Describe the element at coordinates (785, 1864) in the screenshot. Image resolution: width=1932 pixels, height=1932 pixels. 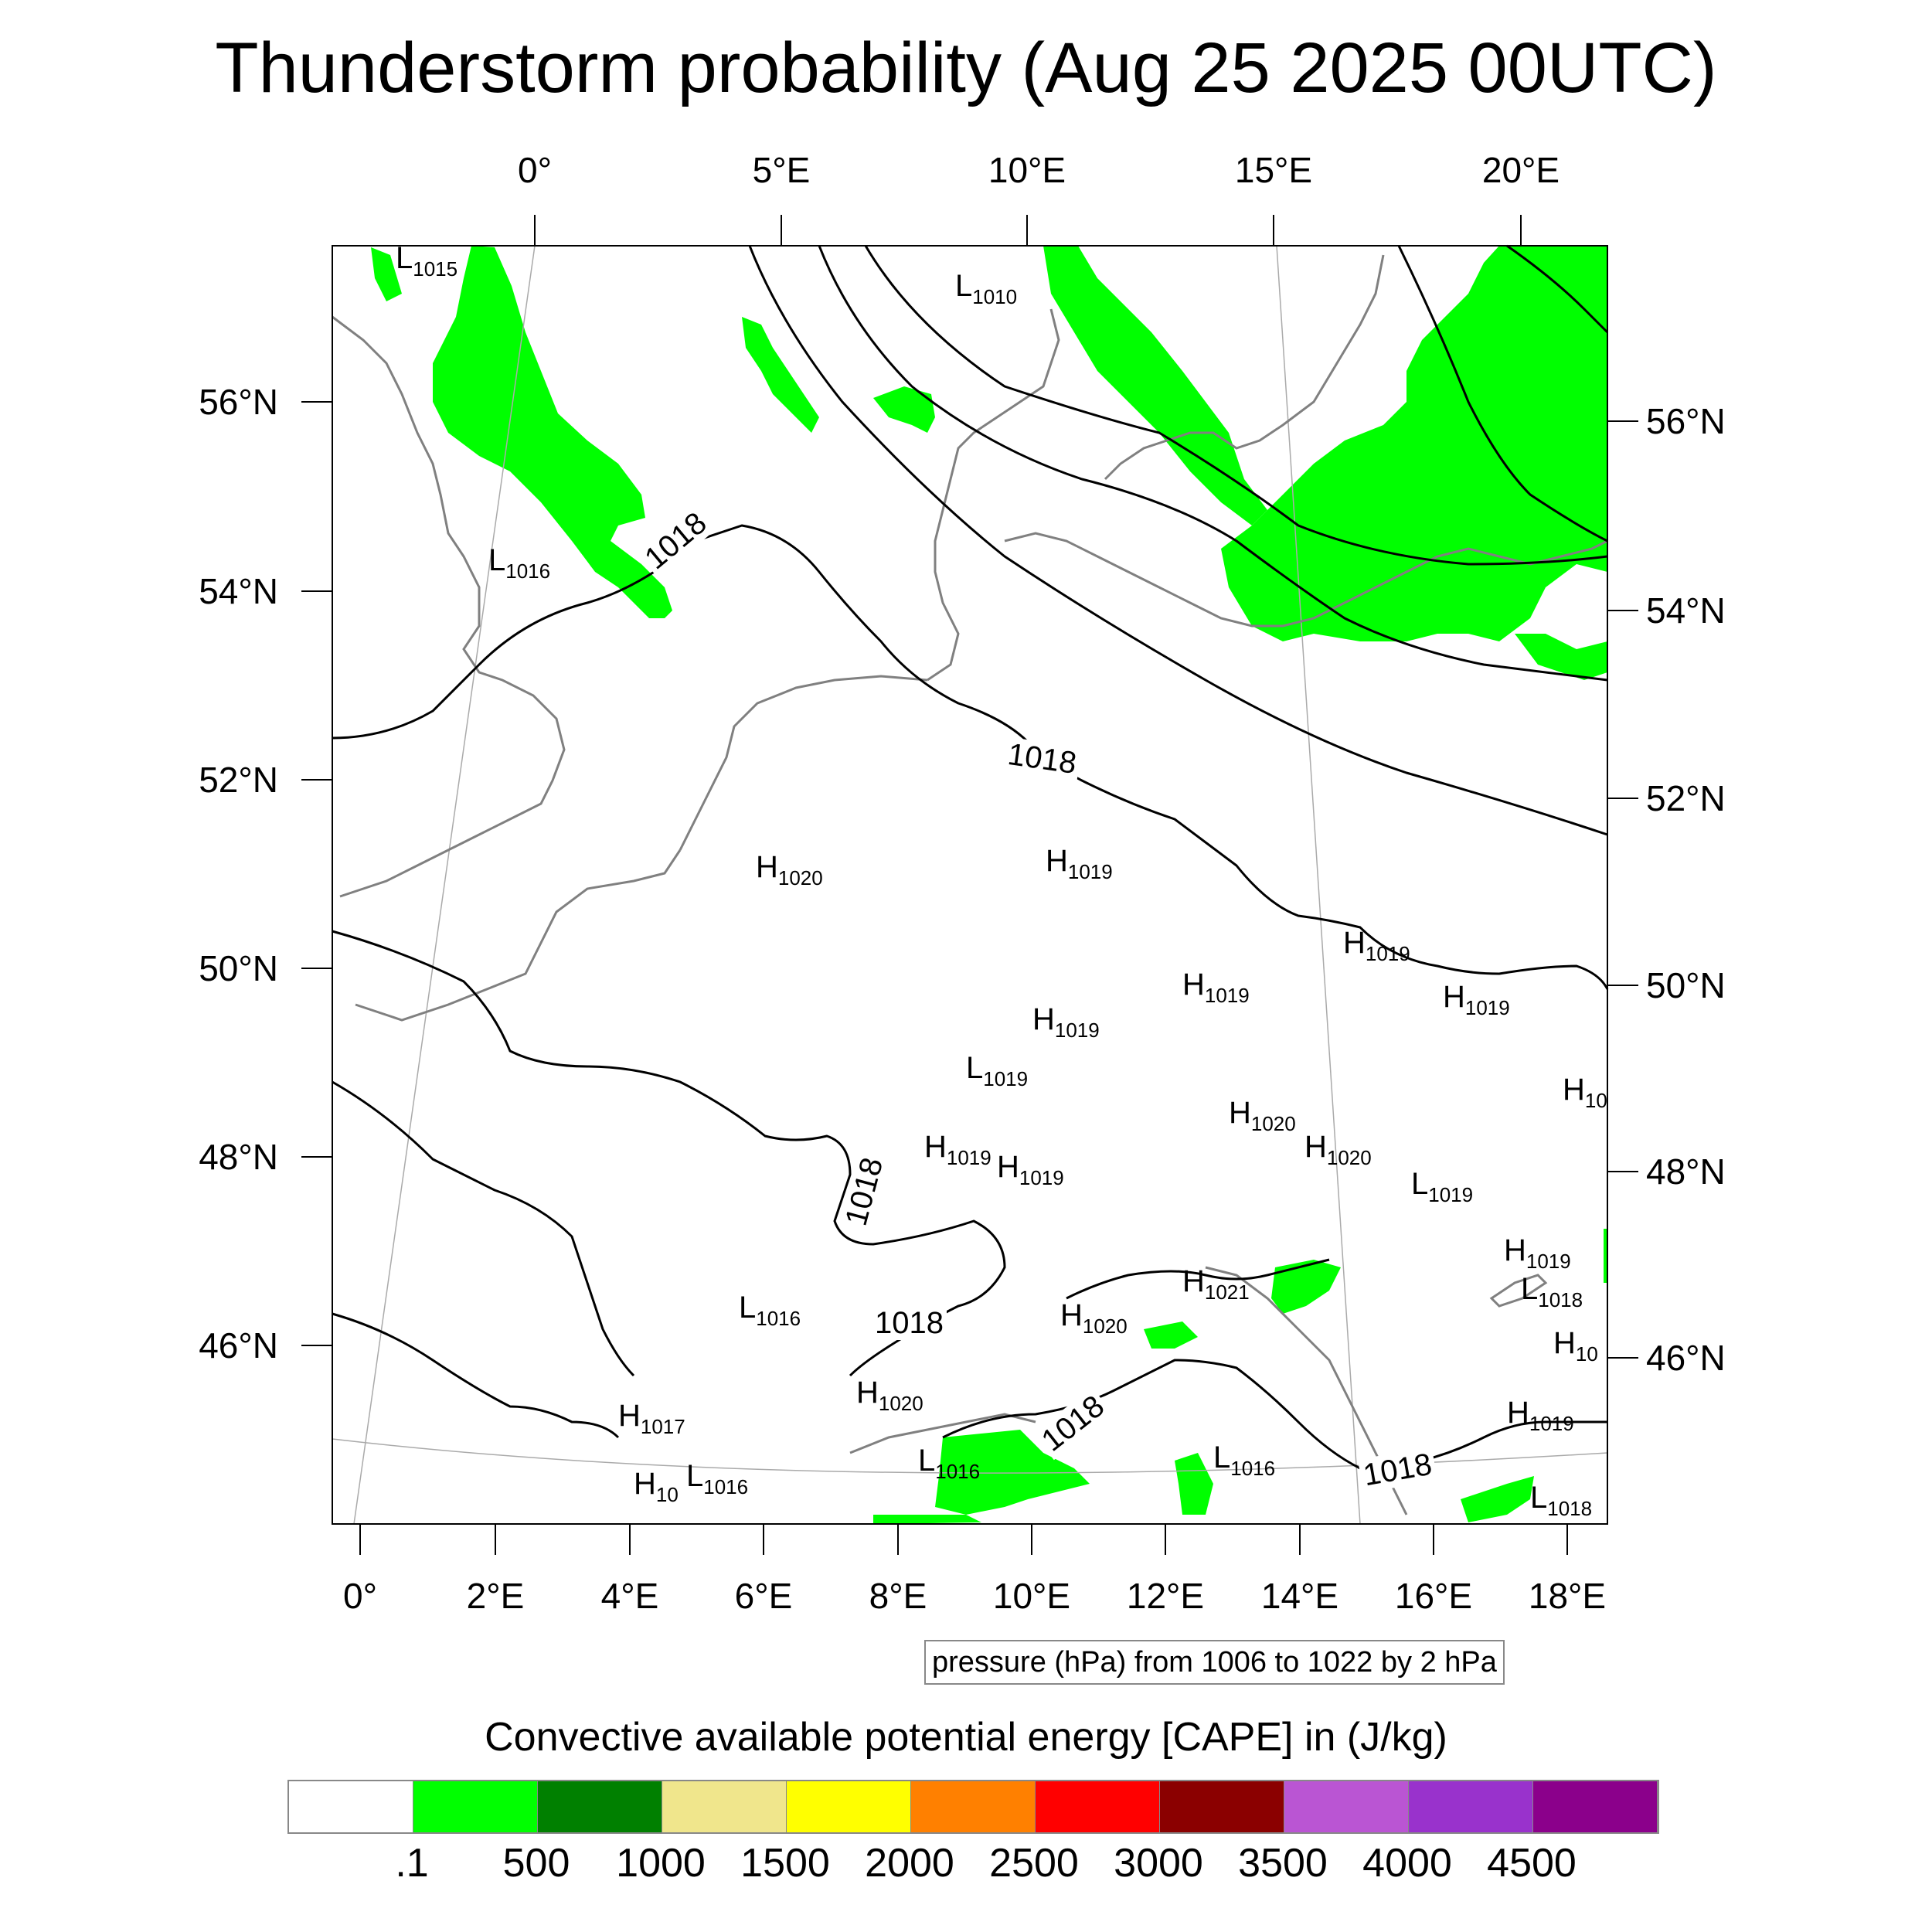
I see `colorbar-label: 1500` at that location.